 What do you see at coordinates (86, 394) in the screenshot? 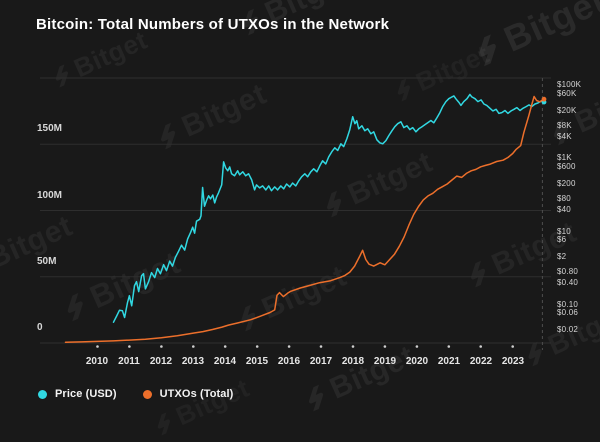
I see `legend-label-price: Price (USD)` at bounding box center [86, 394].